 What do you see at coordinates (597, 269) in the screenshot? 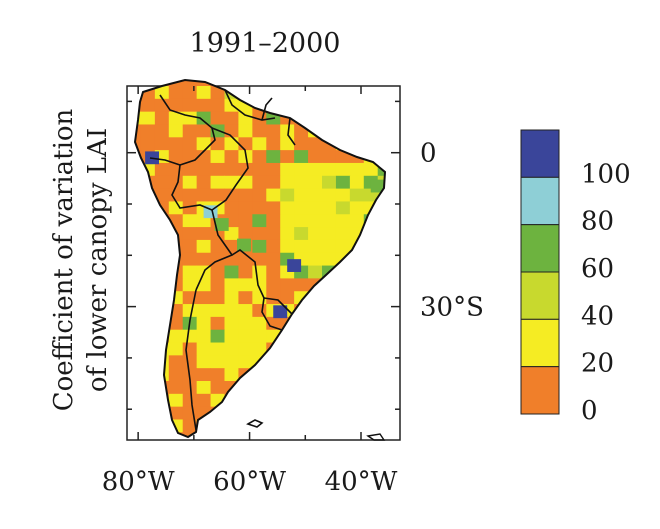
I see `colorbar-label: 60` at bounding box center [597, 269].